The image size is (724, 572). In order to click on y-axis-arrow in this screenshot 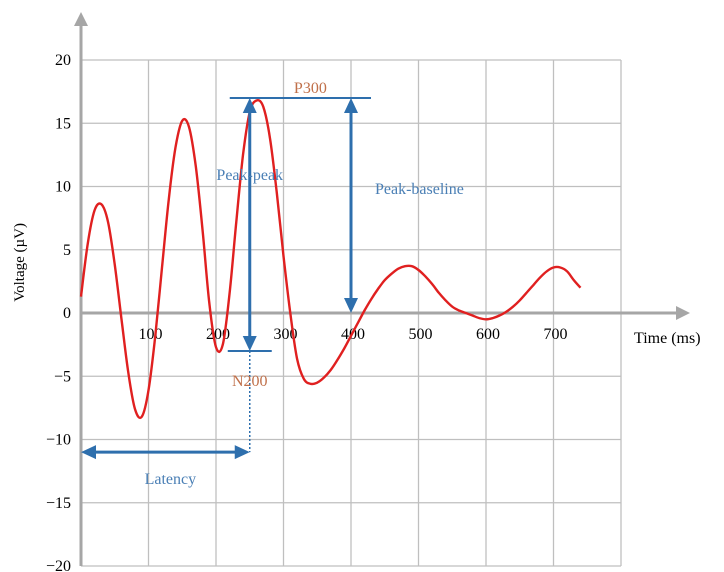, I will do `click(81, 19)`.